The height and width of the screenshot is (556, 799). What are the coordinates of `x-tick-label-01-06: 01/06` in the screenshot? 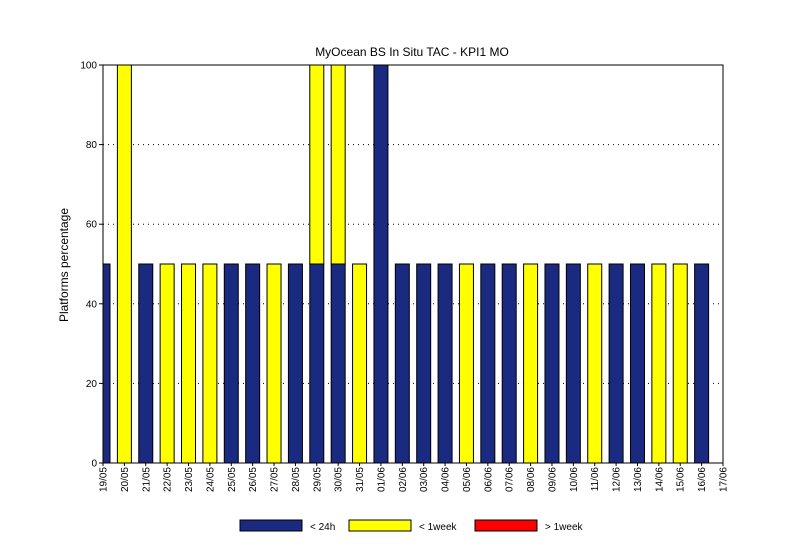 It's located at (381, 479).